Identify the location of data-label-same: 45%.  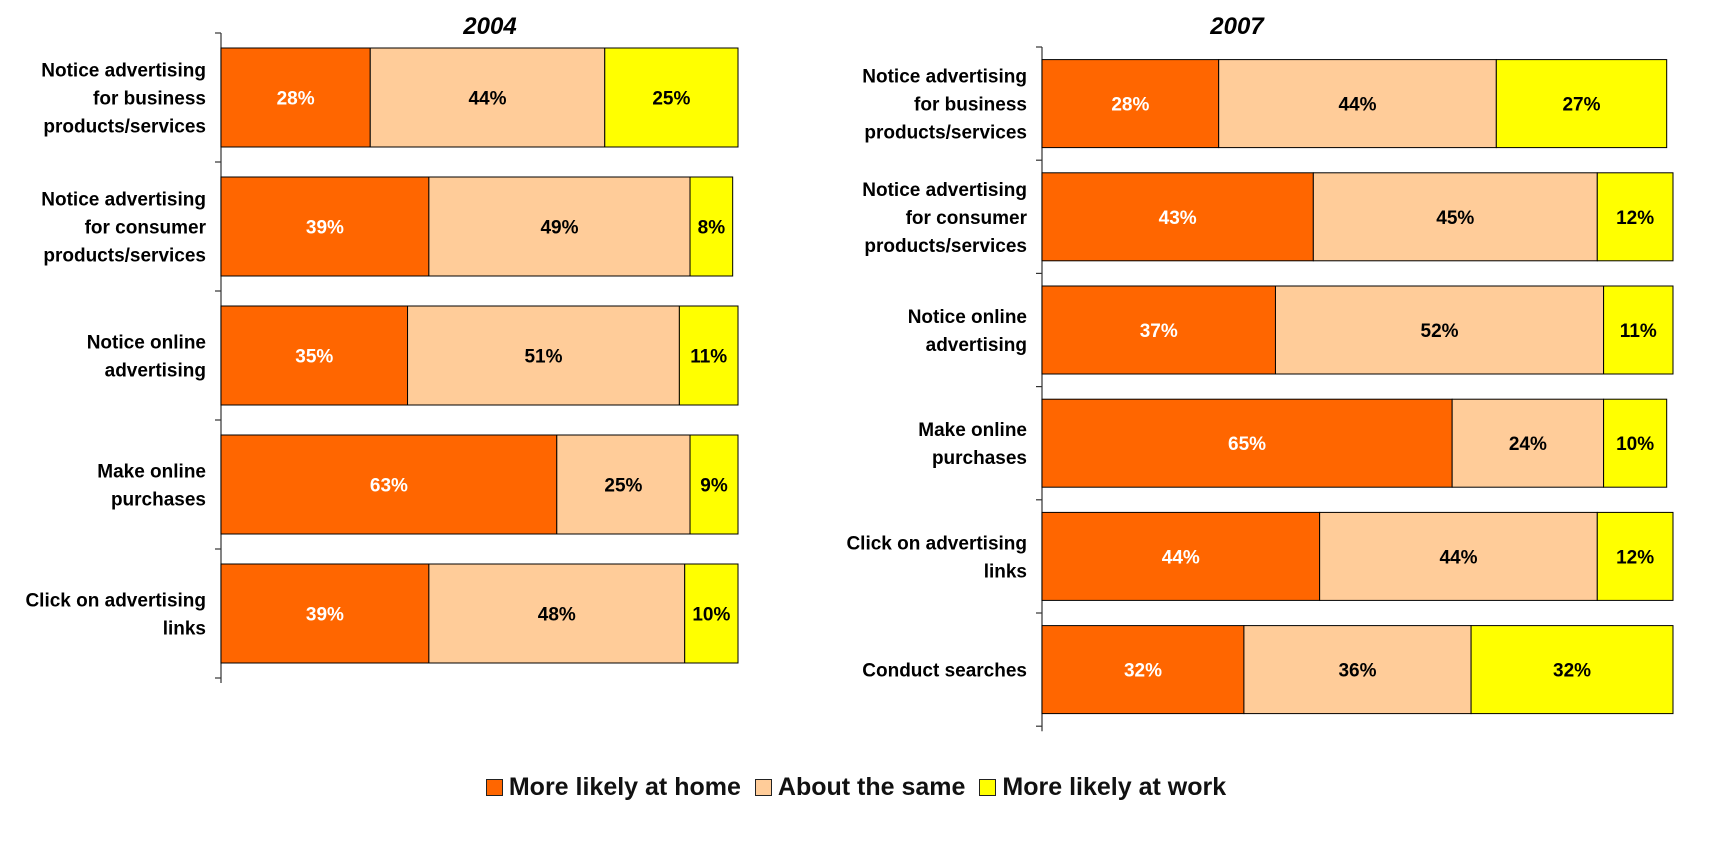
(1455, 218).